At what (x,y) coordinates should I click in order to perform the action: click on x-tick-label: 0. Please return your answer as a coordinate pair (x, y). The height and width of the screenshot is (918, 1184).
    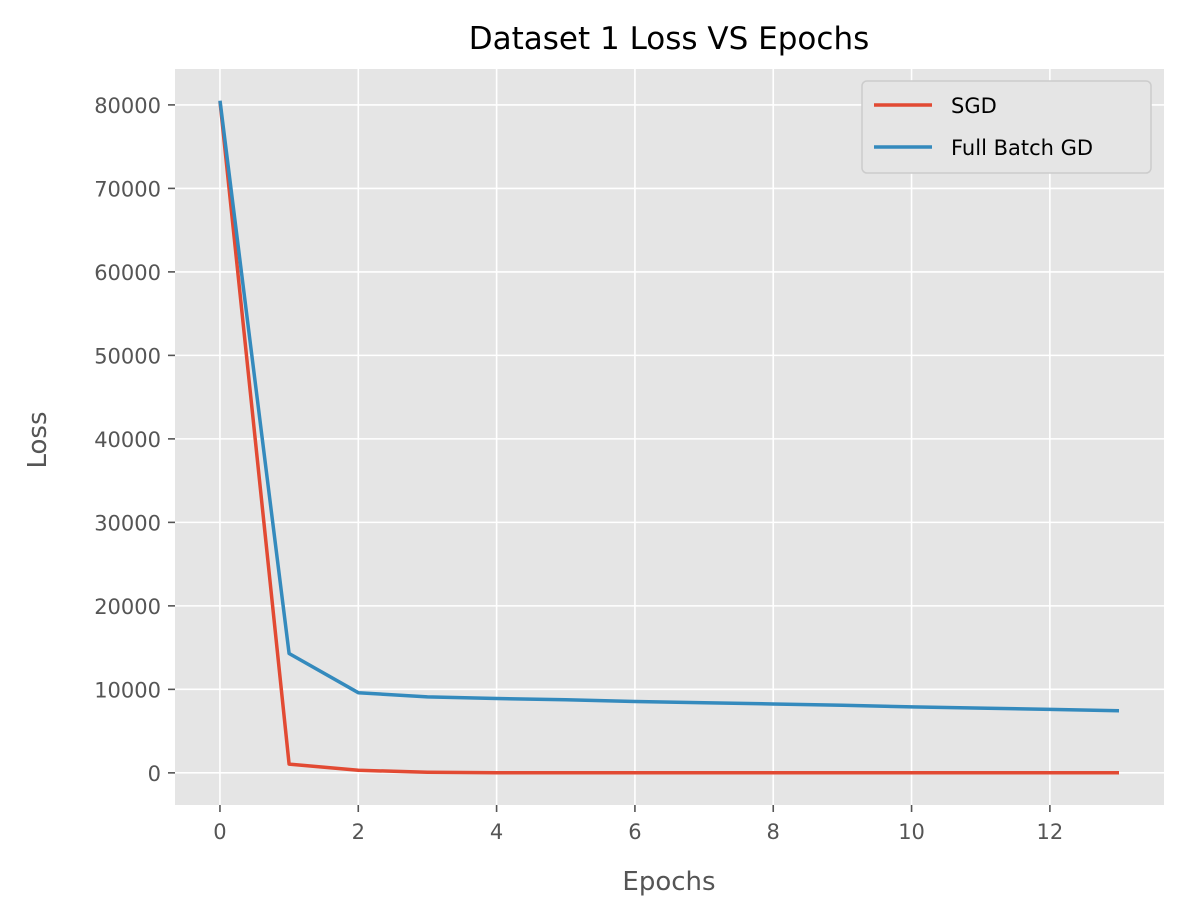
    Looking at the image, I should click on (219, 832).